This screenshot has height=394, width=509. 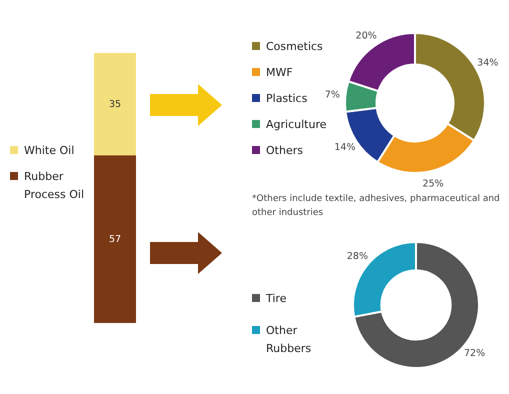 I want to click on data-label: 28%, so click(x=357, y=256).